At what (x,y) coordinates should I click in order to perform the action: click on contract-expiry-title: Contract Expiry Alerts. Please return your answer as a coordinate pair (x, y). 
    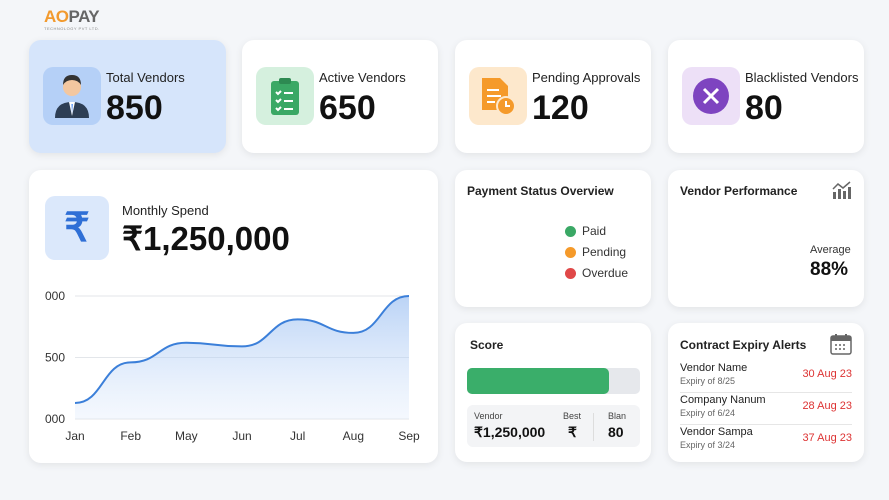
    Looking at the image, I should click on (743, 345).